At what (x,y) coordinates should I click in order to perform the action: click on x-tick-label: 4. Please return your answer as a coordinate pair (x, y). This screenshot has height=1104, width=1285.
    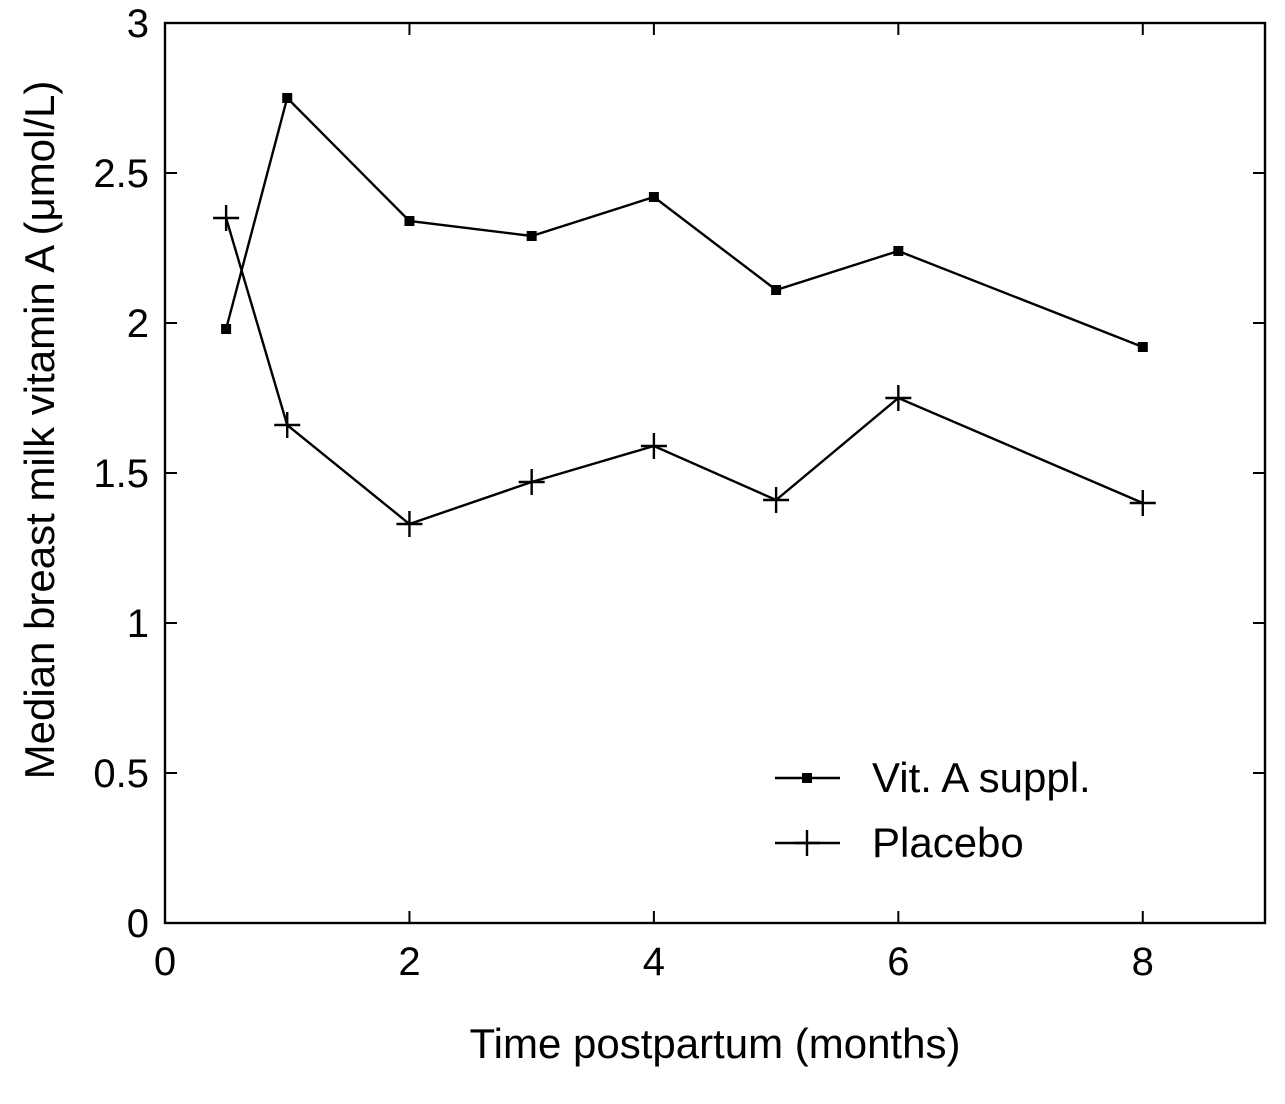
    Looking at the image, I should click on (654, 962).